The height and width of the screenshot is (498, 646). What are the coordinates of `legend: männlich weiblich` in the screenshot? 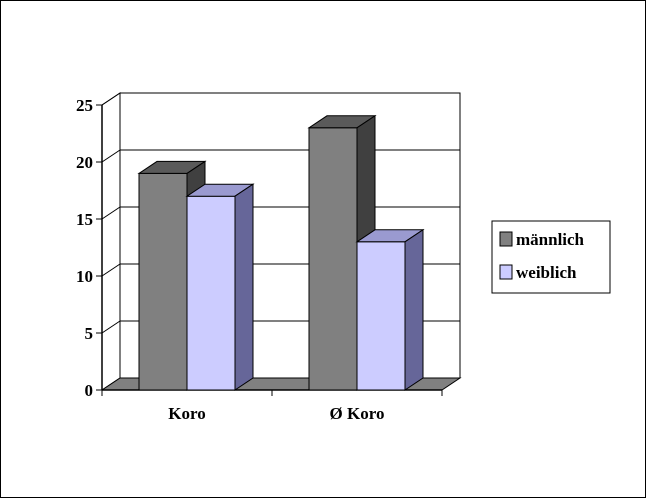 It's located at (551, 257).